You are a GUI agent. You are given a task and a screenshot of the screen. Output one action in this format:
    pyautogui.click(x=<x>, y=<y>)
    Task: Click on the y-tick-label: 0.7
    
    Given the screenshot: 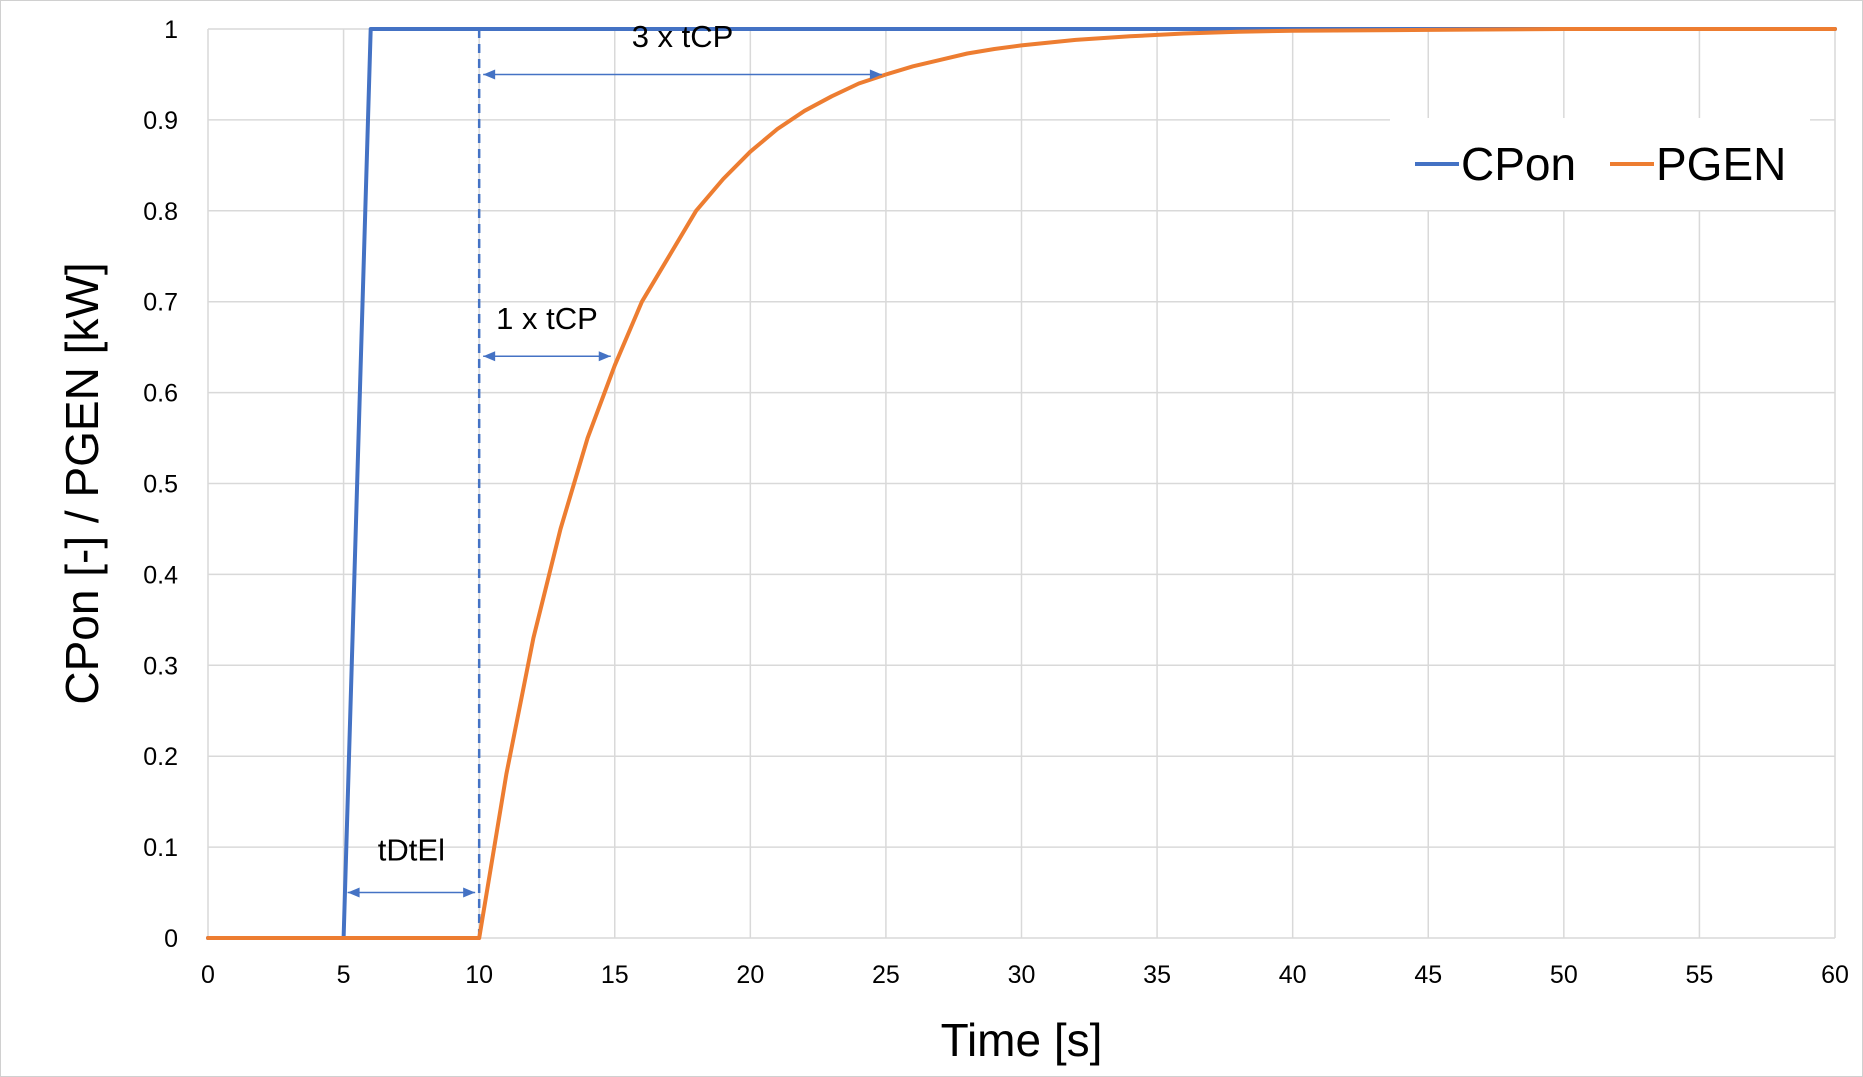 What is the action you would take?
    pyautogui.click(x=160, y=303)
    